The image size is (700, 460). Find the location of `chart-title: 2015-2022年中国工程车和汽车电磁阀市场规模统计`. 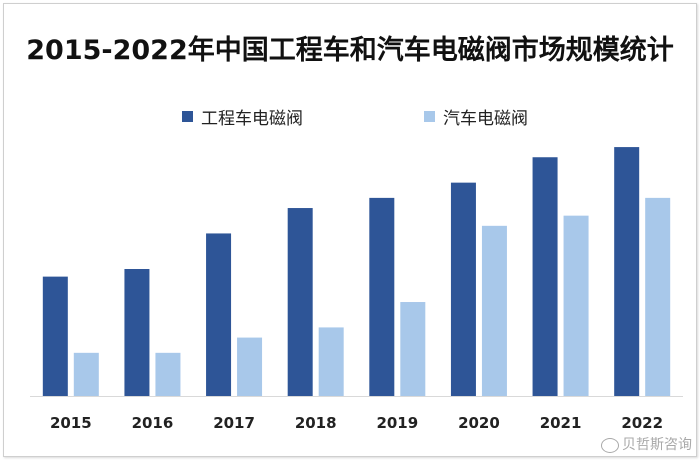

chart-title: 2015-2022年中国工程车和汽车电磁阀市场规模统计 is located at coordinates (350, 50).